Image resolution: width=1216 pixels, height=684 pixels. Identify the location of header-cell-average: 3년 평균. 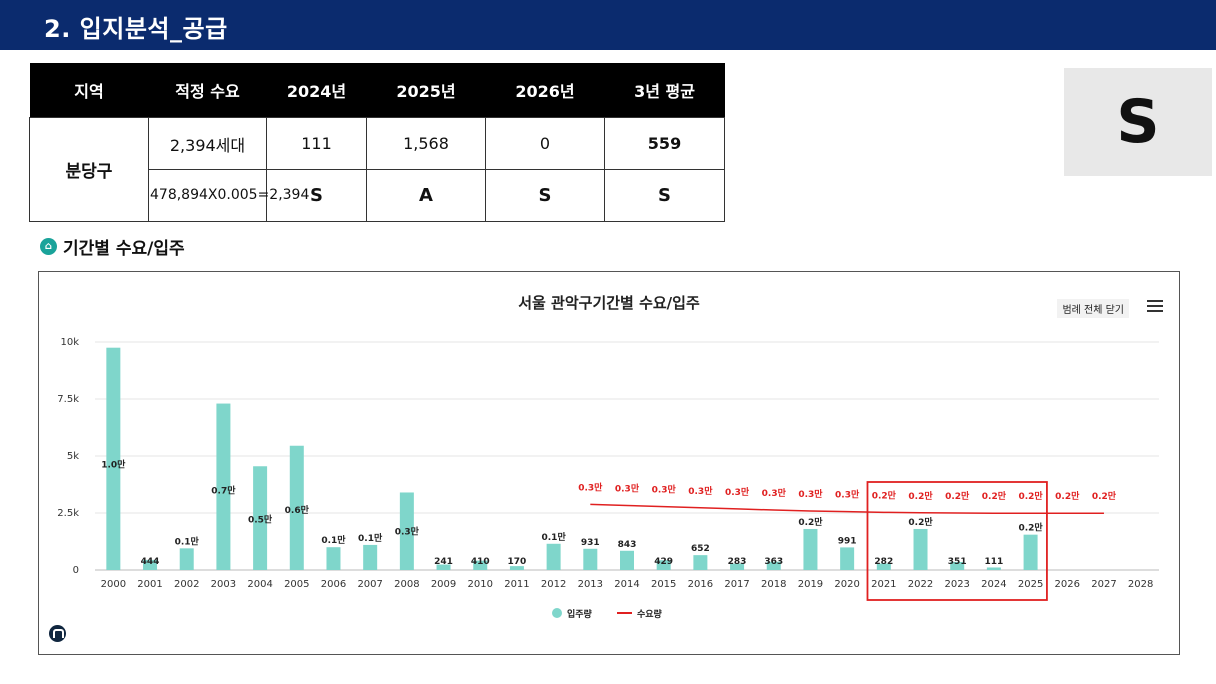
(664, 90).